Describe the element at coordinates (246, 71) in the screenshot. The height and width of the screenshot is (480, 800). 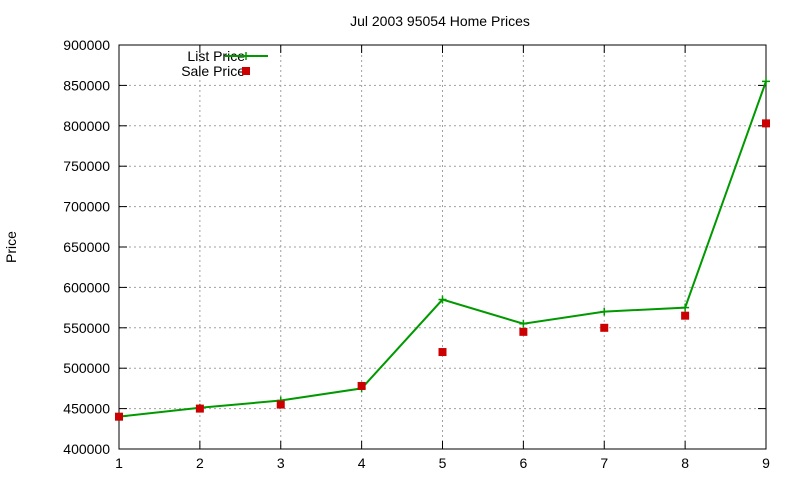
I see `legend-swatch-sale-price` at that location.